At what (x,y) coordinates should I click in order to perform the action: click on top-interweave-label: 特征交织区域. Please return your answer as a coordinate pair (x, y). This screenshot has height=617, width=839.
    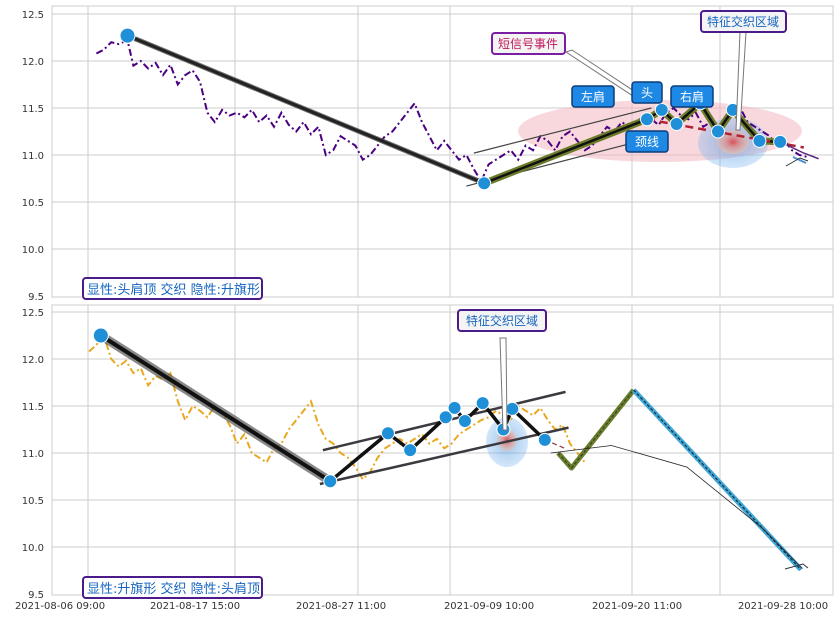
    Looking at the image, I should click on (743, 21).